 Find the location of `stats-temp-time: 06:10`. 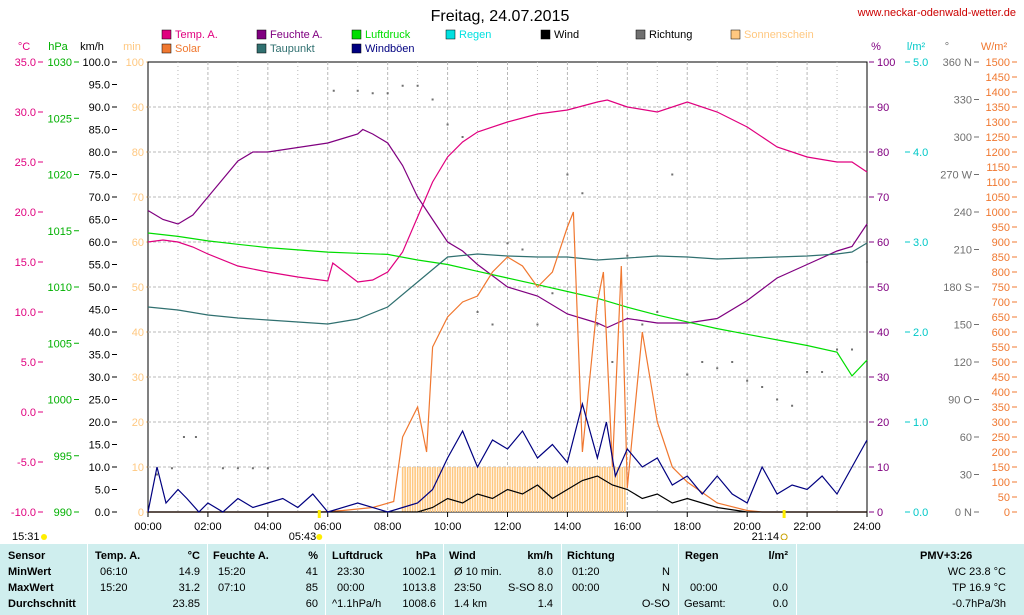

stats-temp-time: 06:10 is located at coordinates (114, 572).